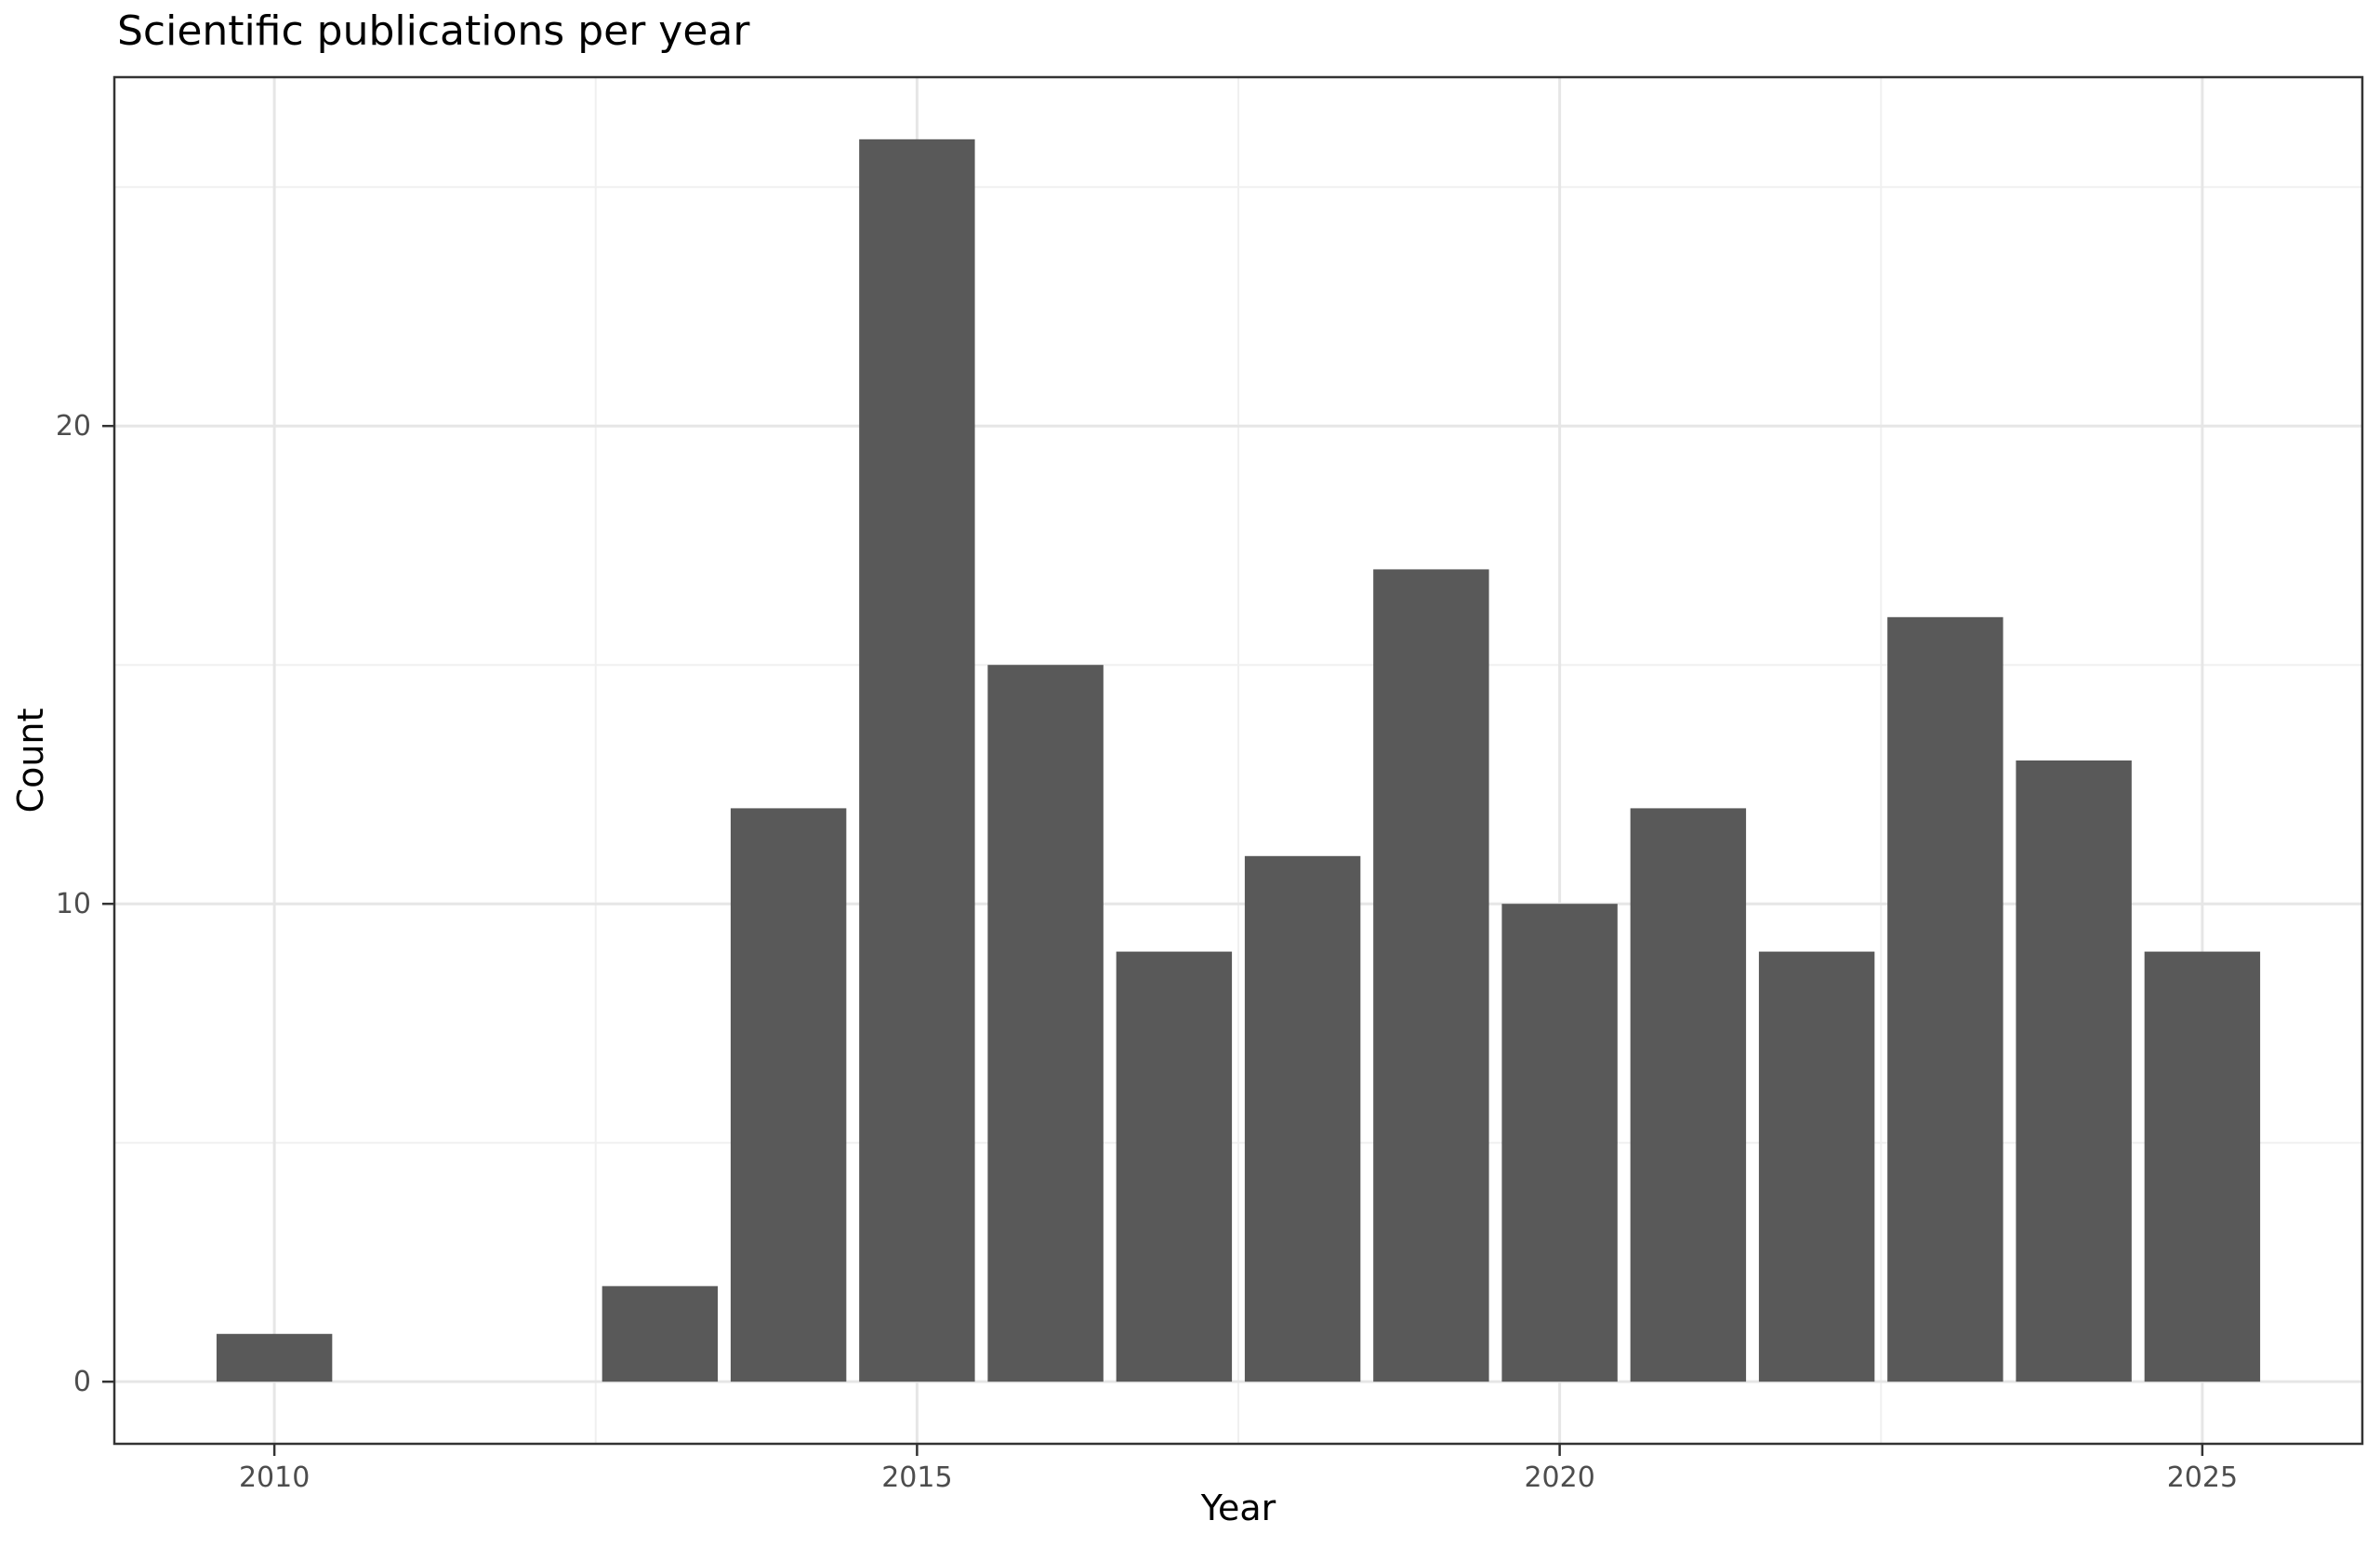  What do you see at coordinates (1945, 999) in the screenshot?
I see `bar-2023` at bounding box center [1945, 999].